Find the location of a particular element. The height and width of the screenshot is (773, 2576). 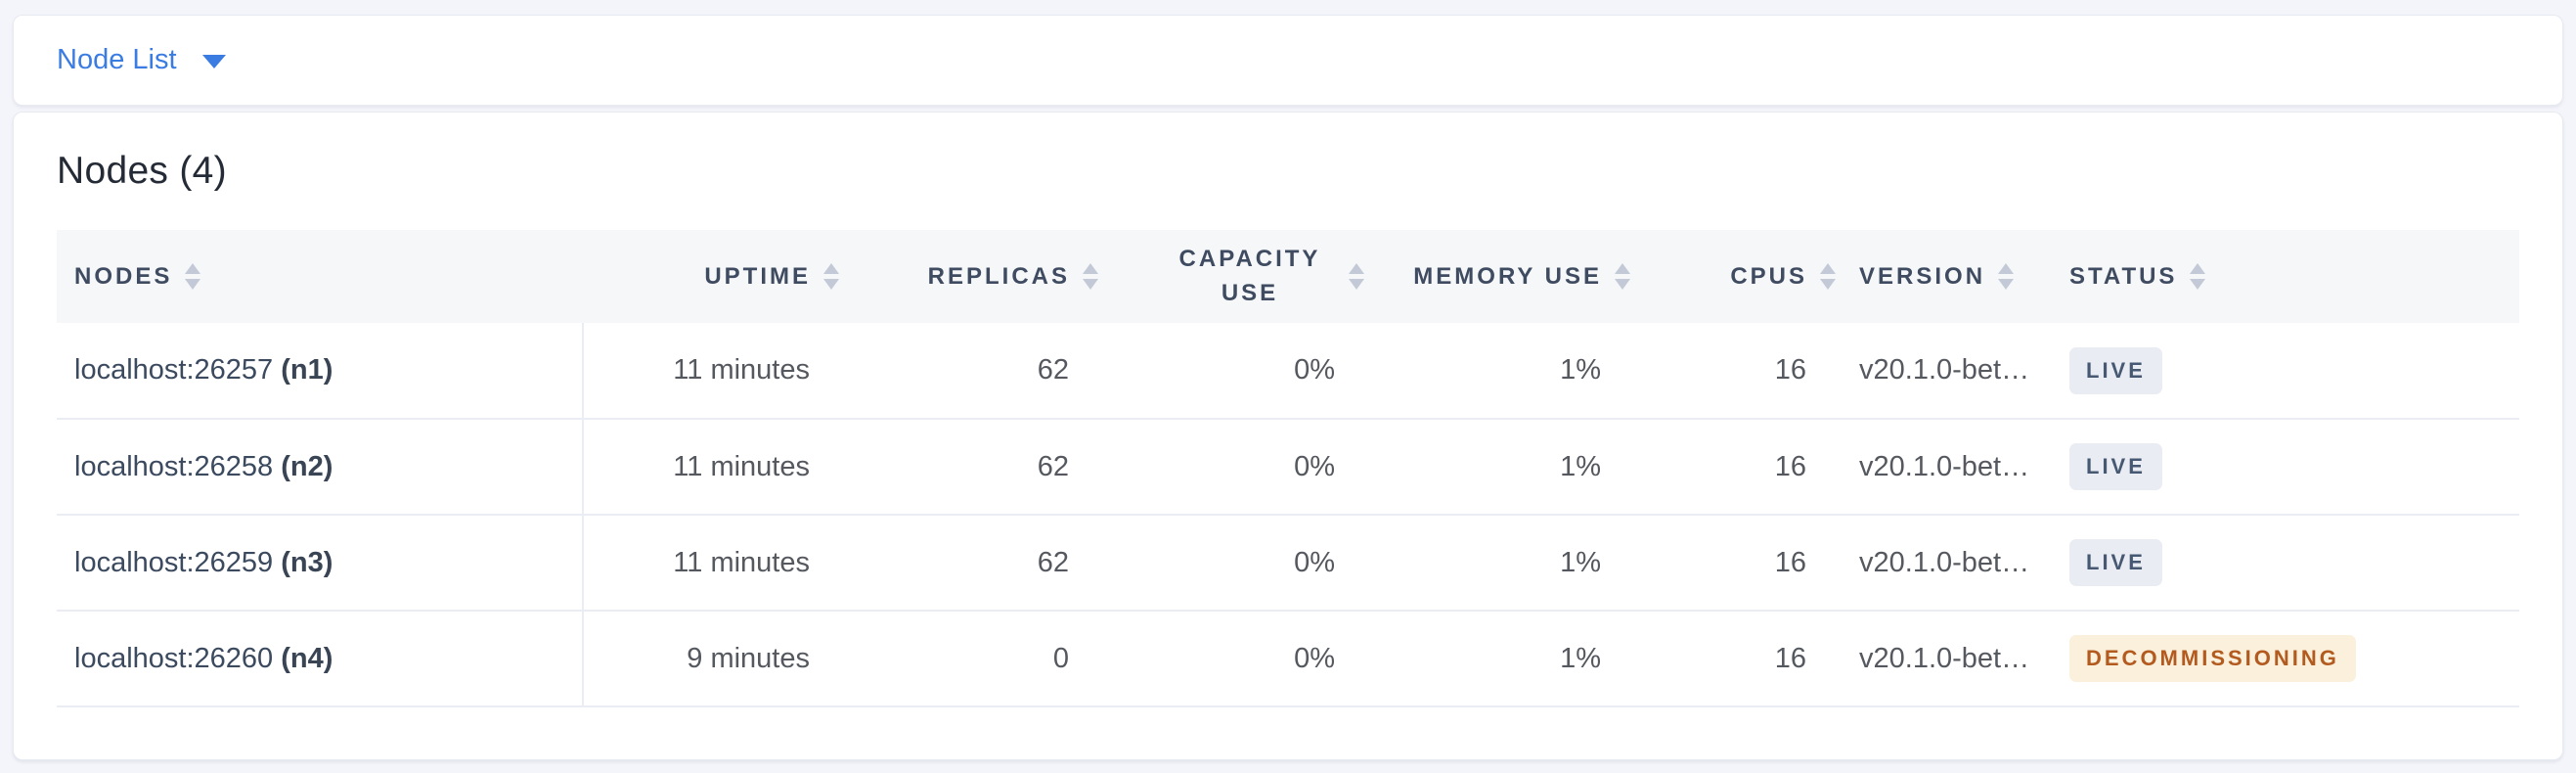

node-address-link: localhost:26259 (n3) is located at coordinates (320, 563).